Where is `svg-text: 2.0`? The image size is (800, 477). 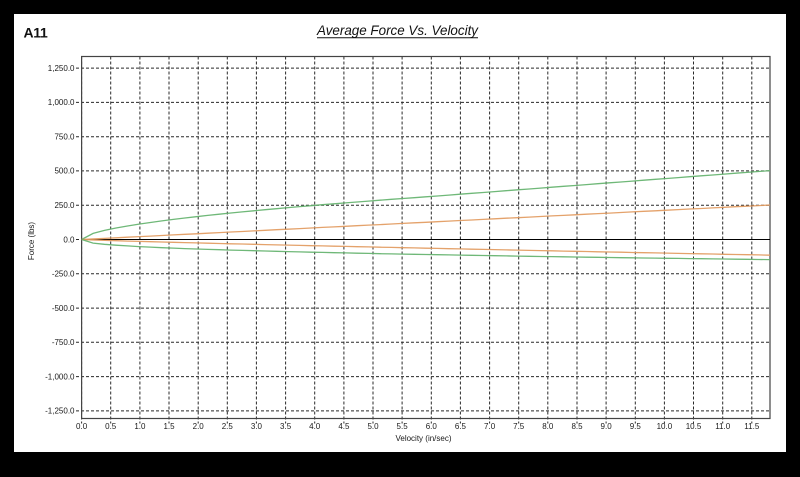 svg-text: 2.0 is located at coordinates (199, 426).